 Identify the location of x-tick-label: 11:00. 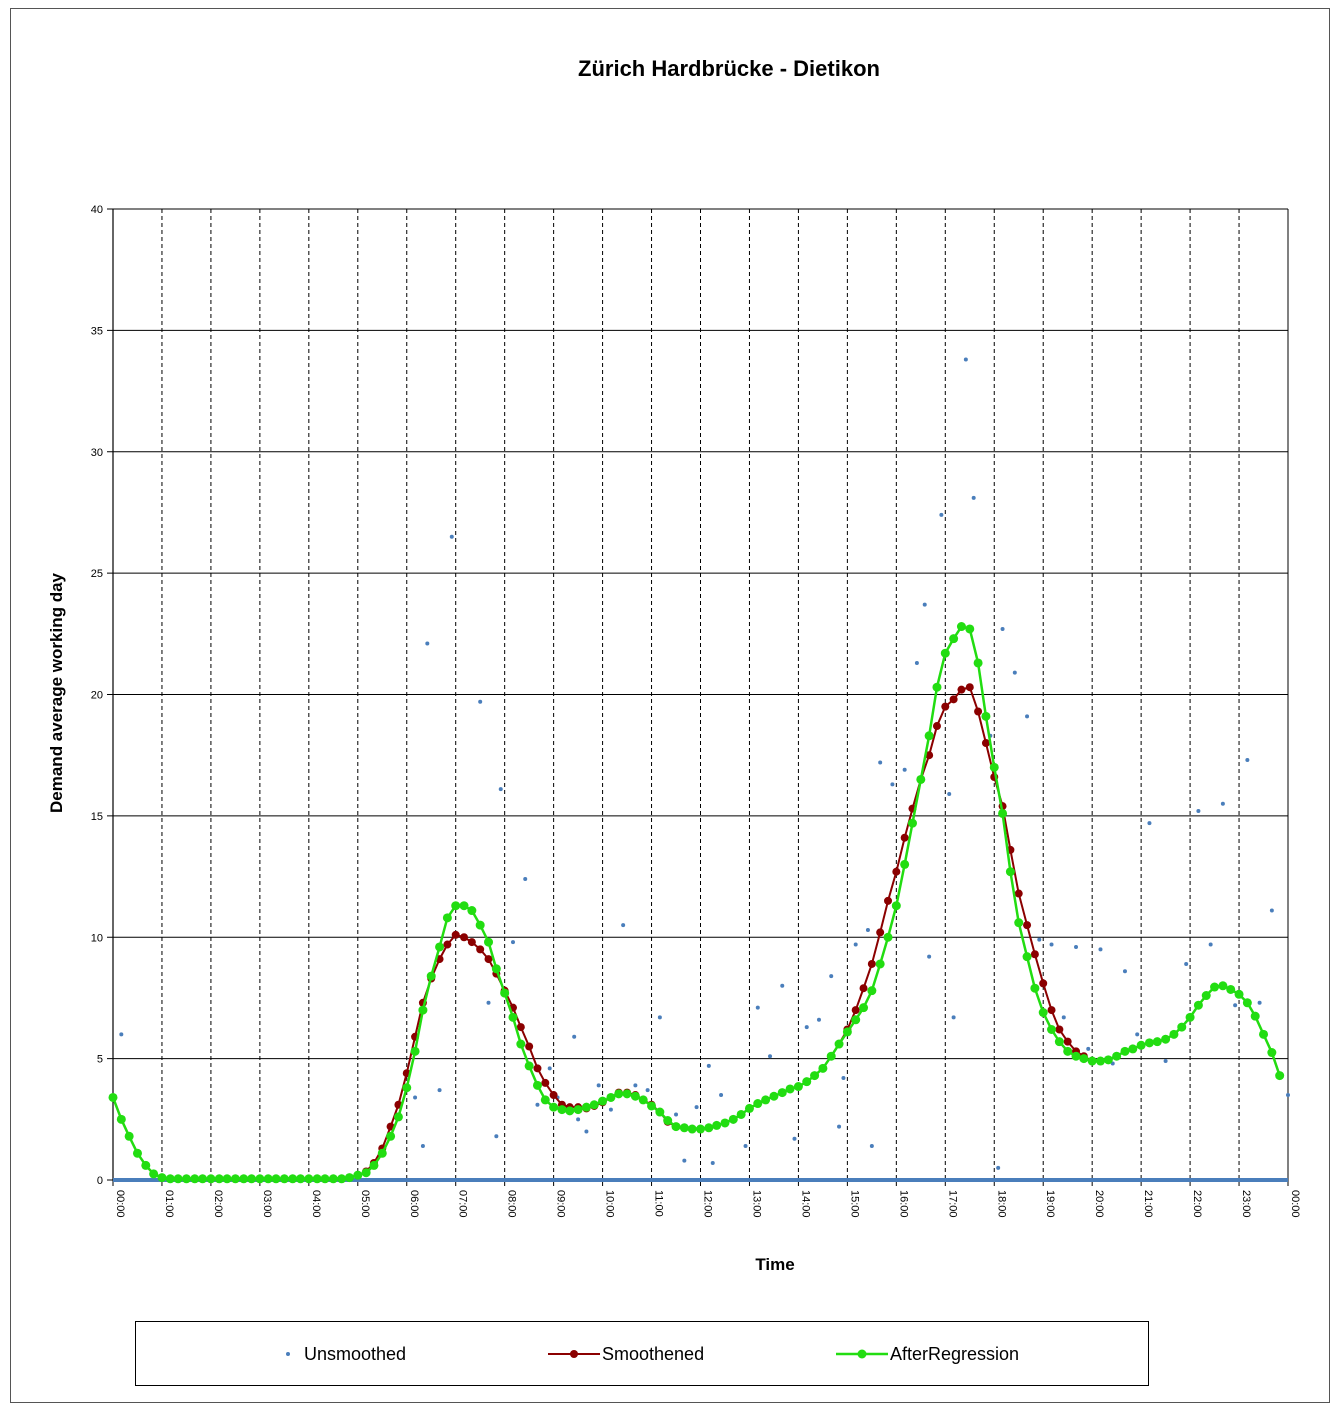
(659, 1203).